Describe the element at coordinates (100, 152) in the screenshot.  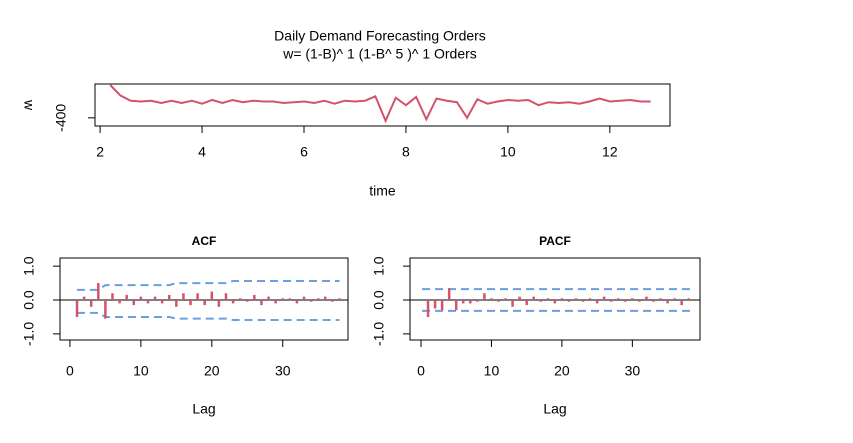
I see `x-tick-label: 2` at that location.